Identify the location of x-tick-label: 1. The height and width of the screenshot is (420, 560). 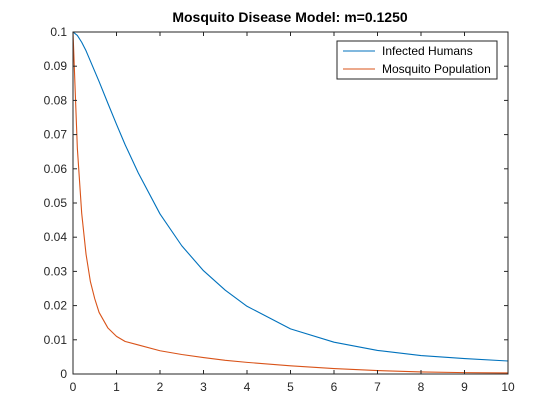
(116, 387).